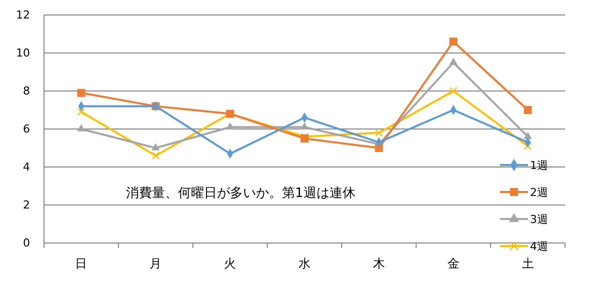  I want to click on y-tick-label: 4, so click(26, 167).